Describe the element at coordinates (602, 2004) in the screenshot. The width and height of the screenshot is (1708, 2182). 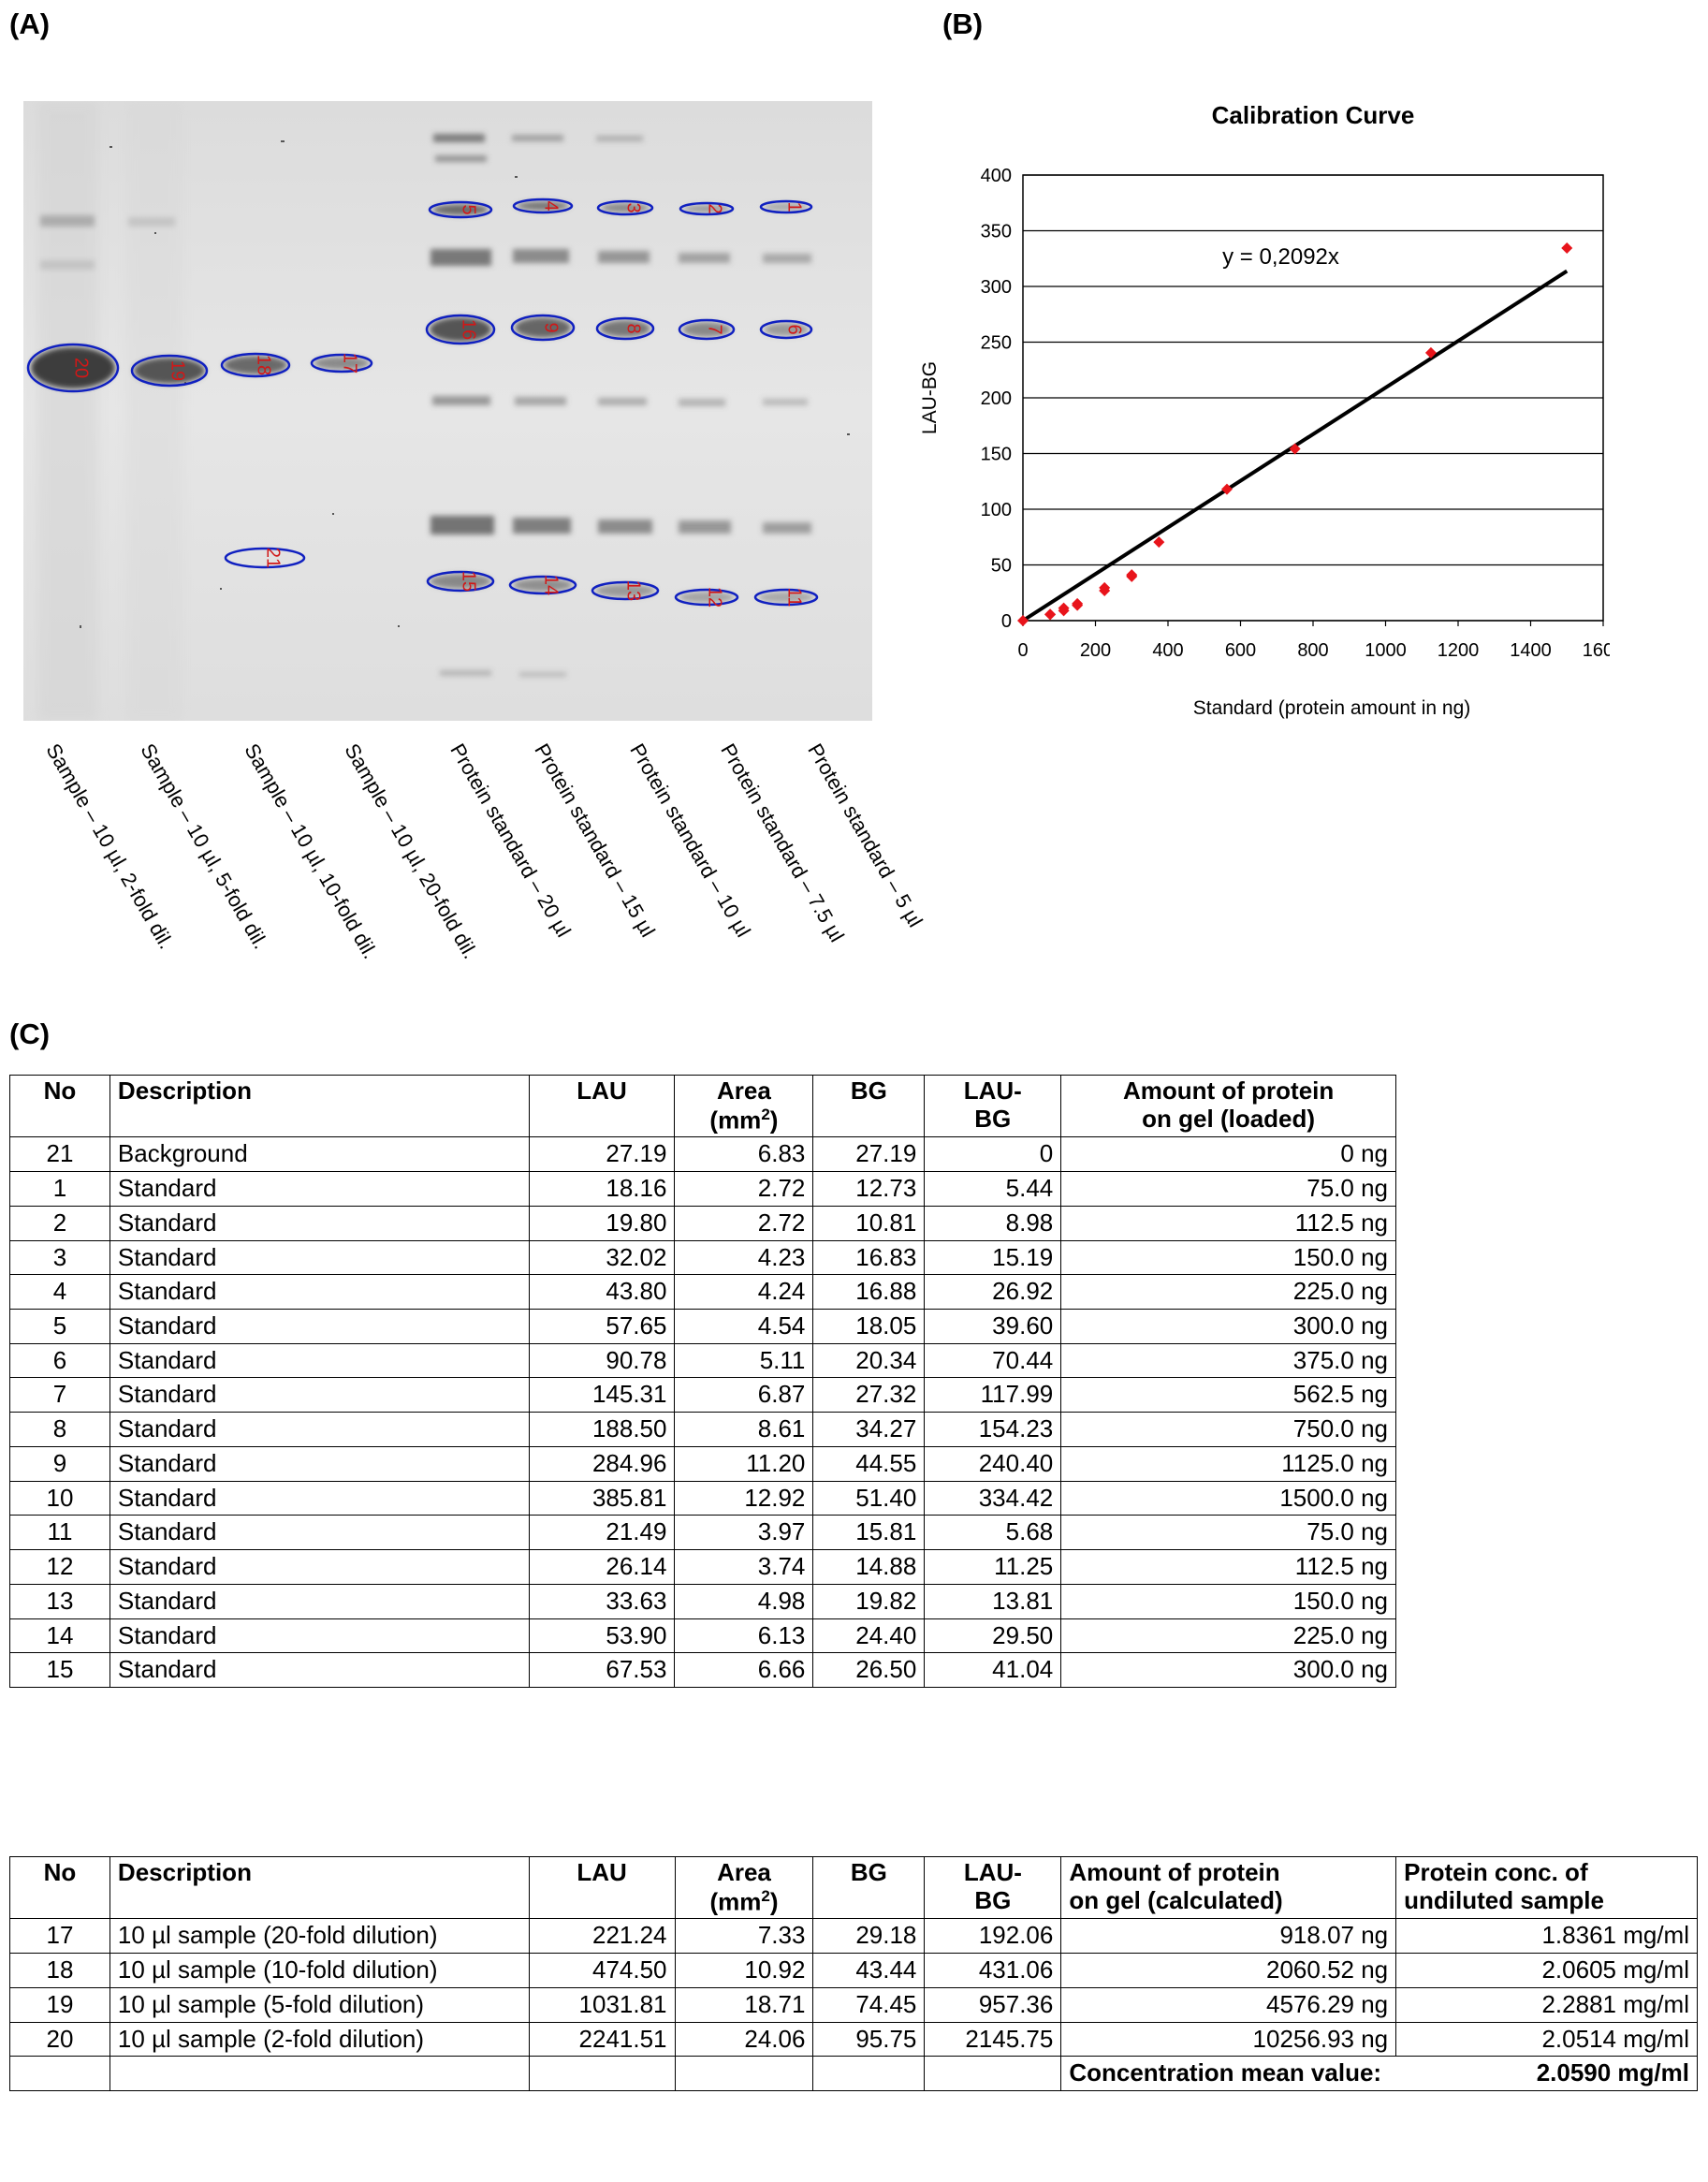
I see `table-cell: 1031.81` at that location.